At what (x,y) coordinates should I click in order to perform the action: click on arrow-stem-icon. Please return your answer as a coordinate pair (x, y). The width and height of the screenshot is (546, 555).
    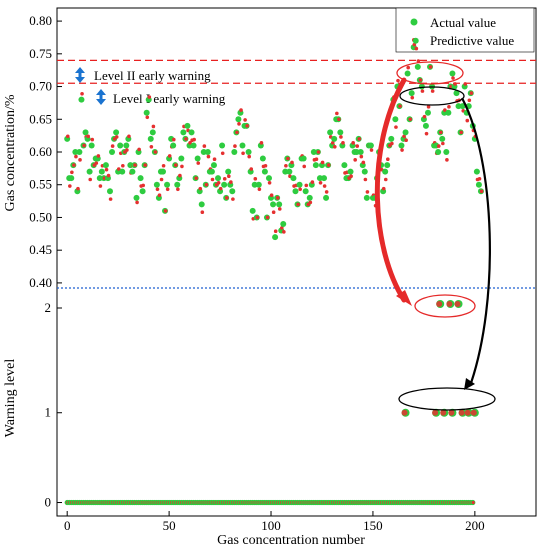
    Looking at the image, I should click on (101, 97).